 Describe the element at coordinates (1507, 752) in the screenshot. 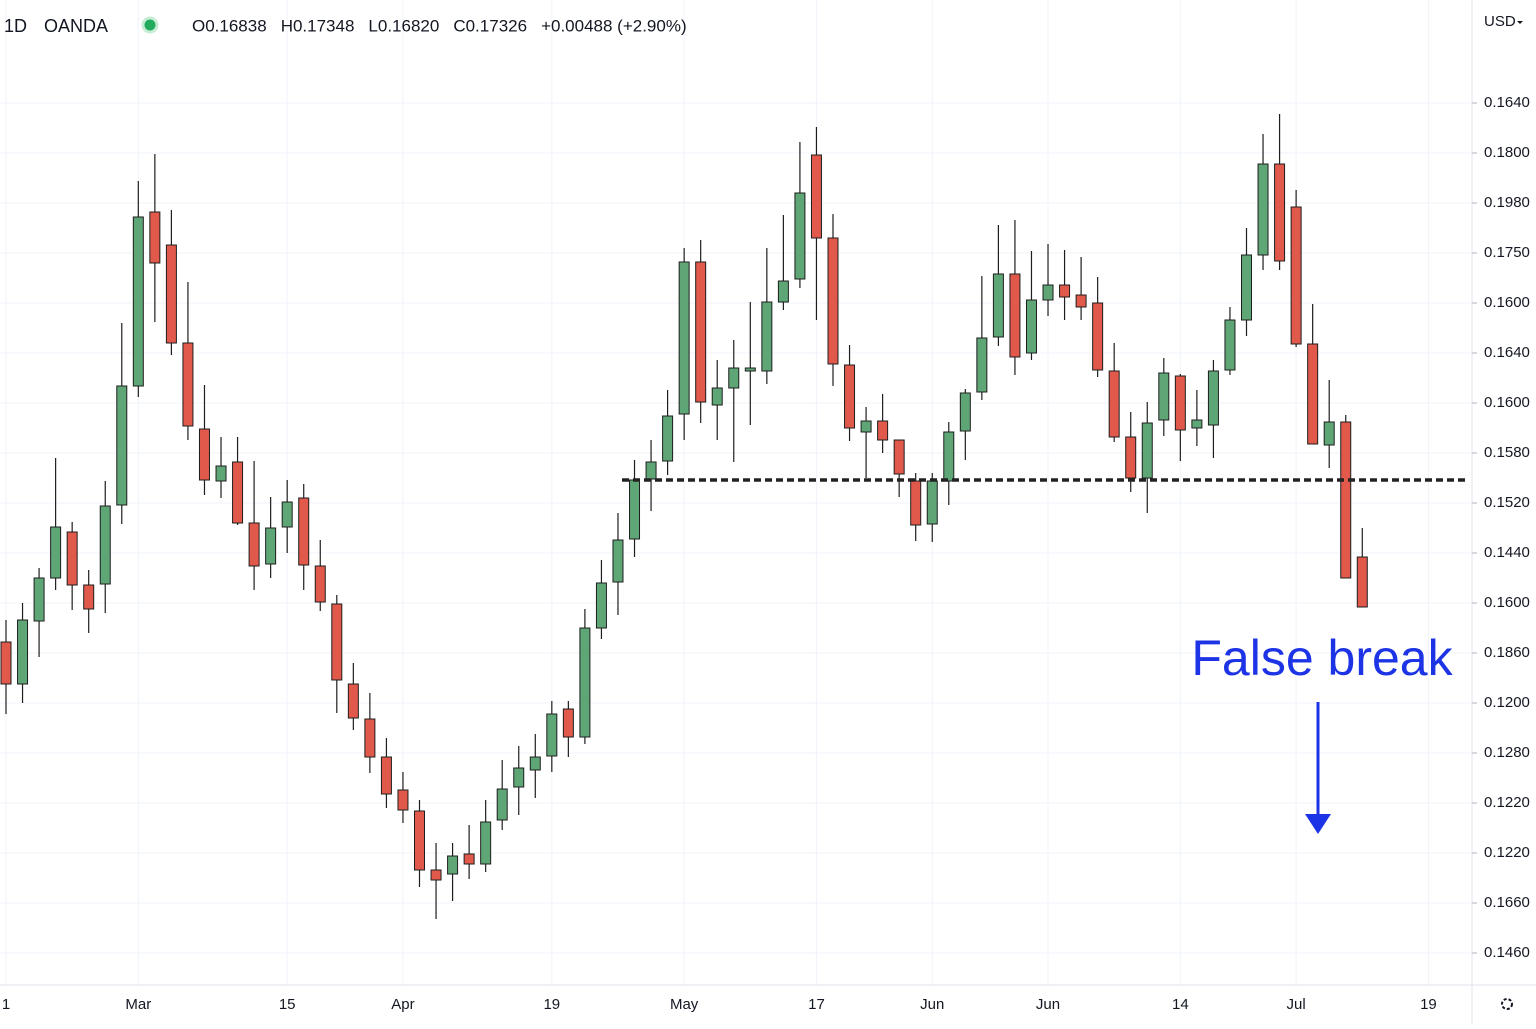

I see `y-tick-label: 0.1280` at that location.